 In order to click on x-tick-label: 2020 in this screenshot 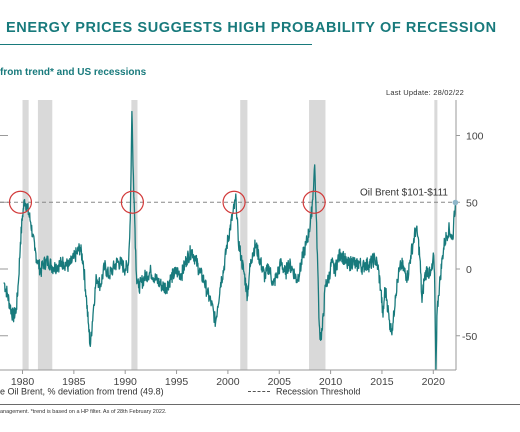, I will do `click(434, 382)`.